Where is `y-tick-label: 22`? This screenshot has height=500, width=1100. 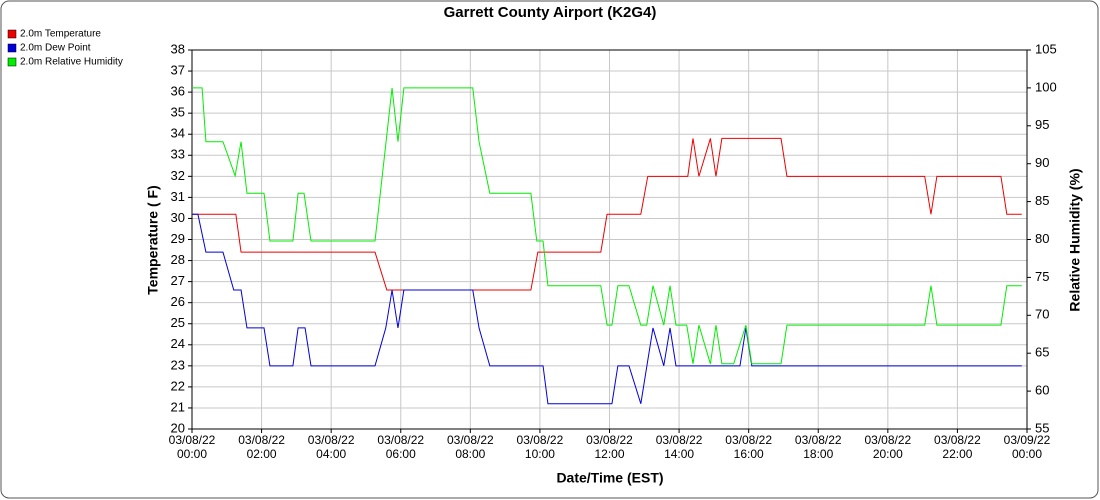 y-tick-label: 22 is located at coordinates (178, 385).